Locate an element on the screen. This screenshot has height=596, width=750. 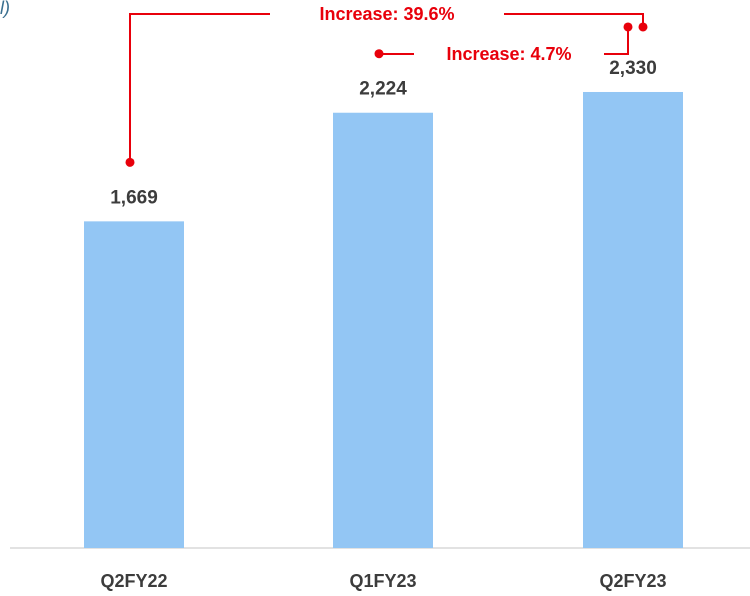
annotation-1-label: Increase: 39.6% is located at coordinates (386, 14).